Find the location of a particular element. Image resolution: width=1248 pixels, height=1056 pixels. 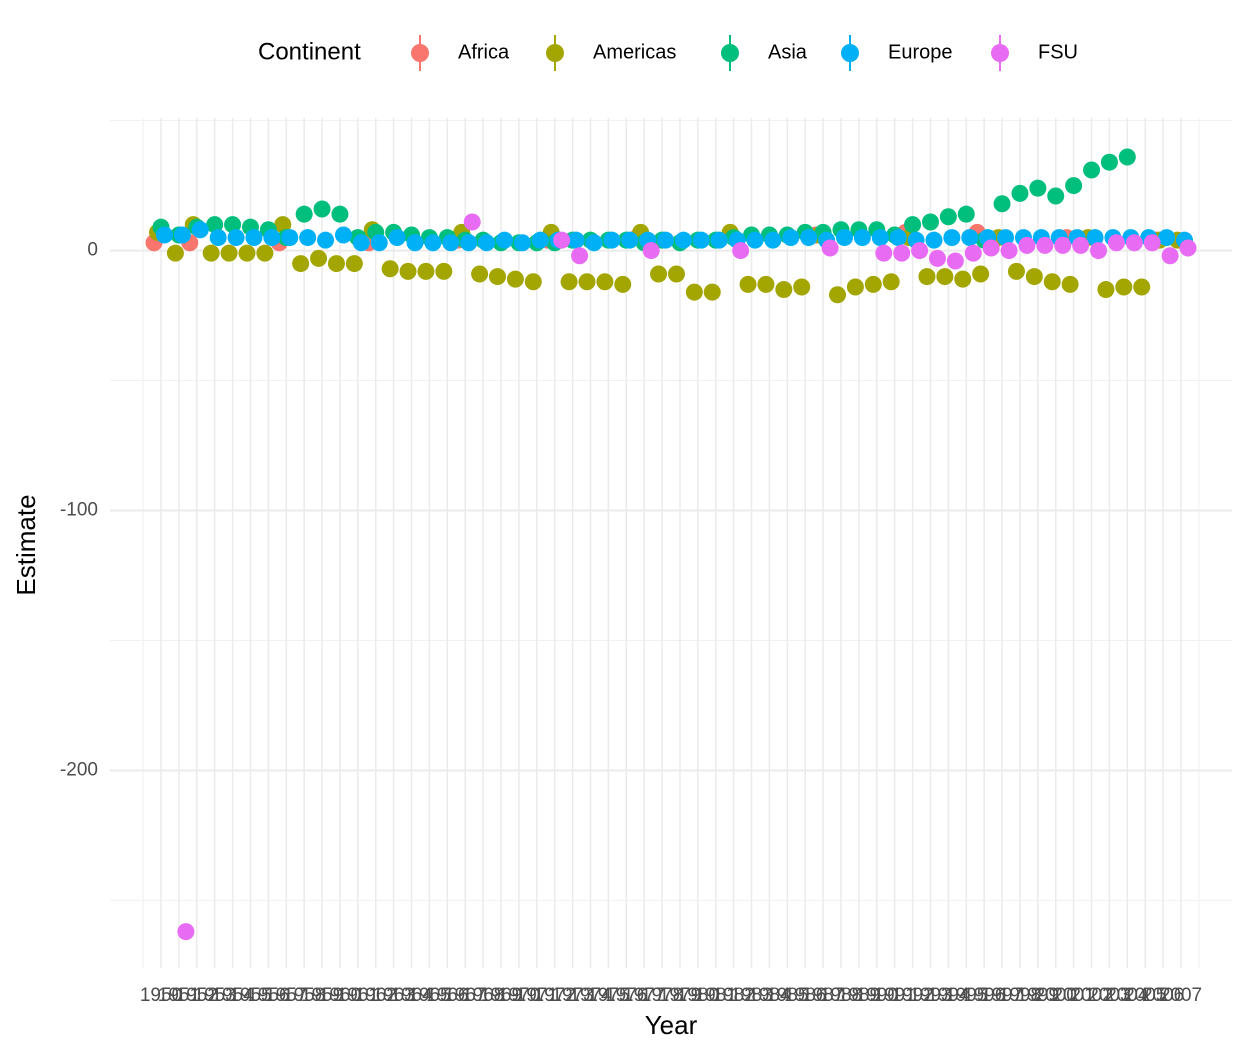

x-tick-label: 1984 is located at coordinates (769, 995).